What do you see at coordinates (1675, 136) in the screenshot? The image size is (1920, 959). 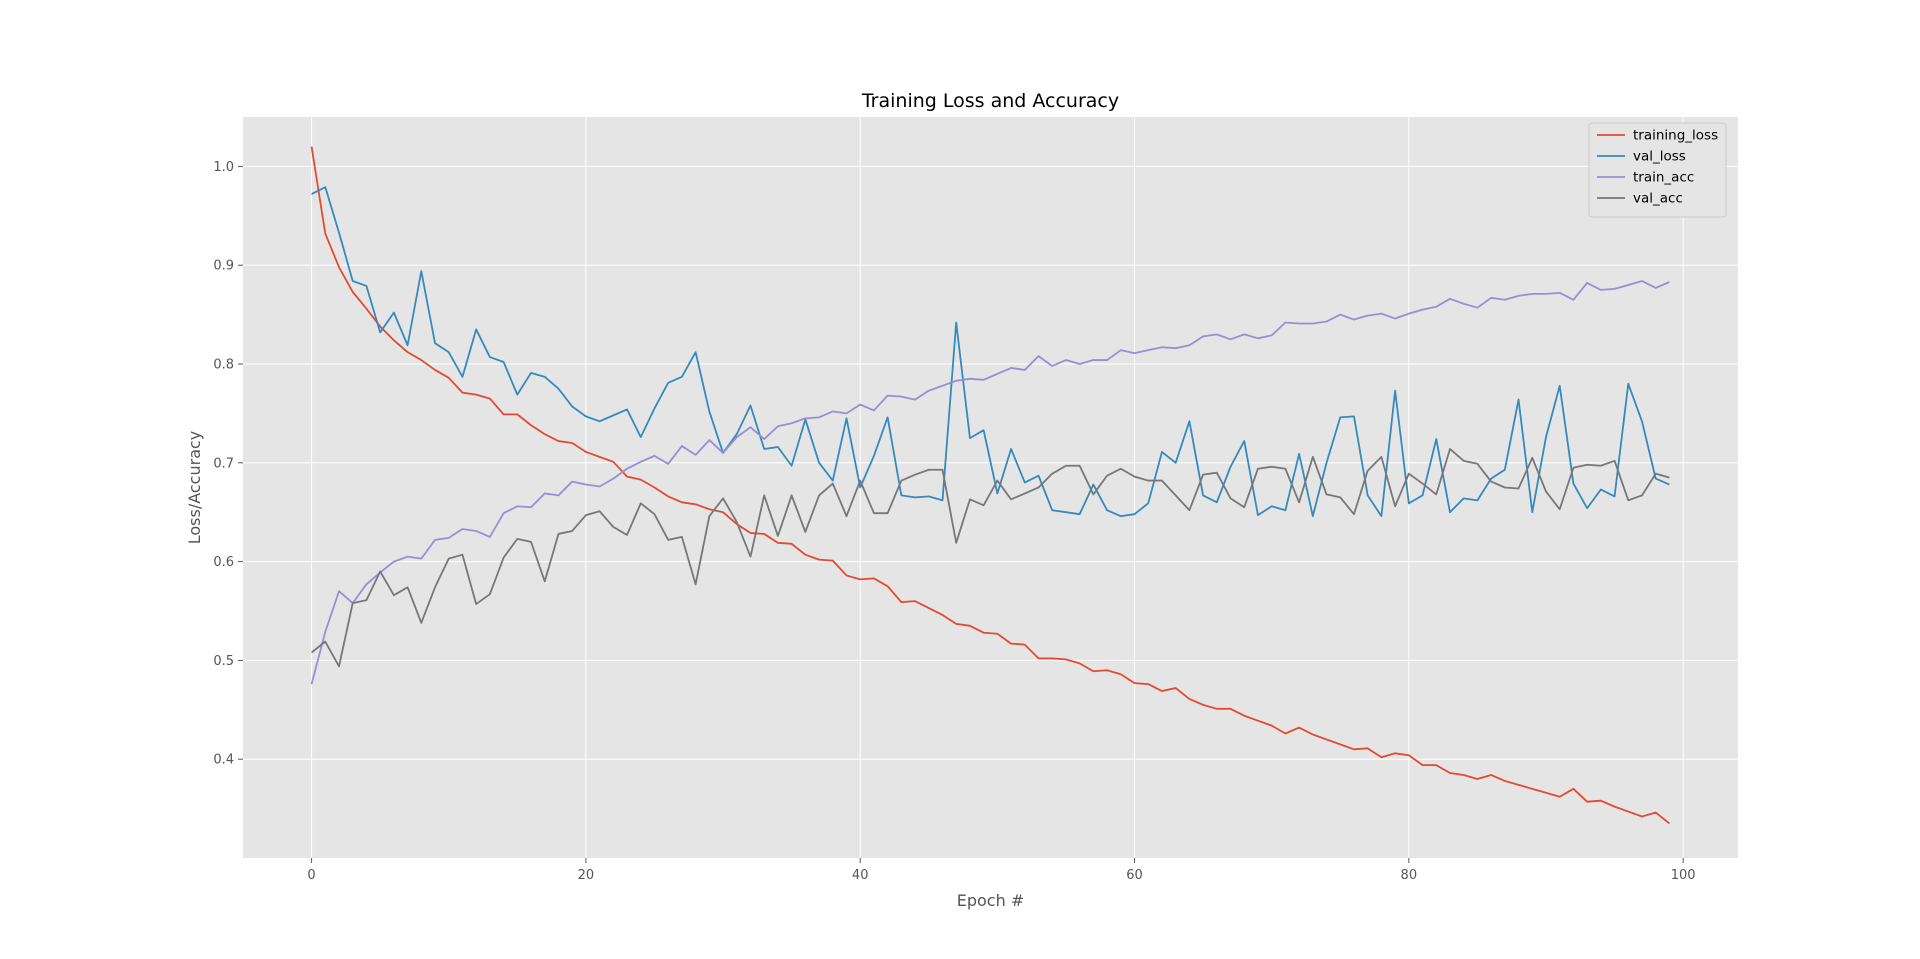 I see `legend-label: training_loss` at bounding box center [1675, 136].